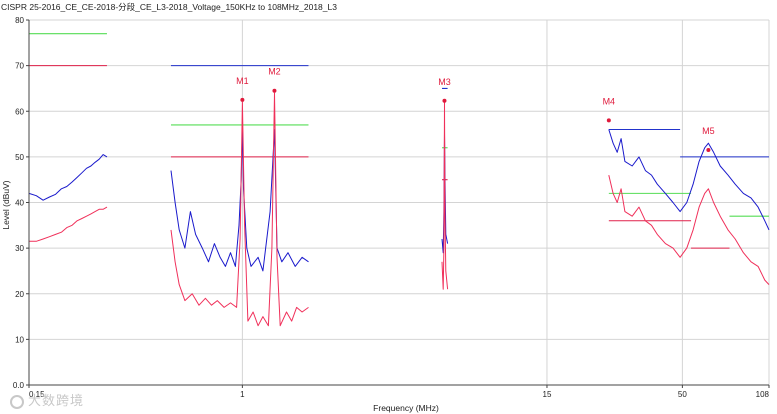  What do you see at coordinates (19, 248) in the screenshot?
I see `y-tick-label: 30` at bounding box center [19, 248].